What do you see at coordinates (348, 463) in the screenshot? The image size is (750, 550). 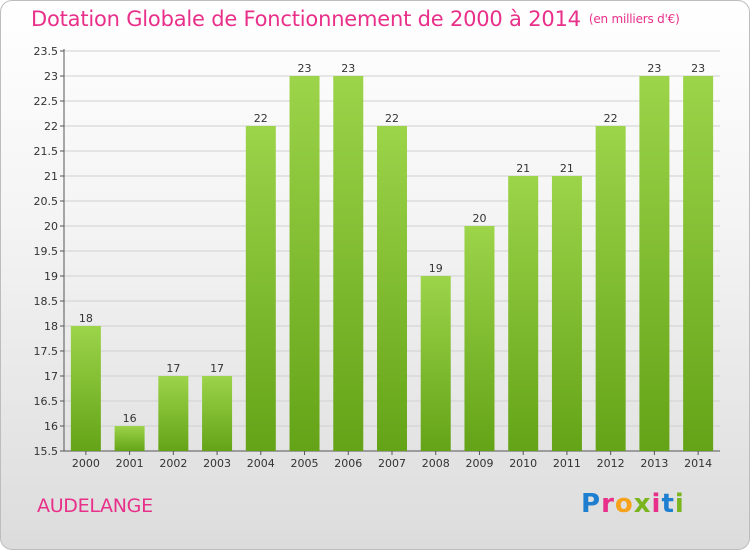 I see `x-tick-label: 2006` at bounding box center [348, 463].